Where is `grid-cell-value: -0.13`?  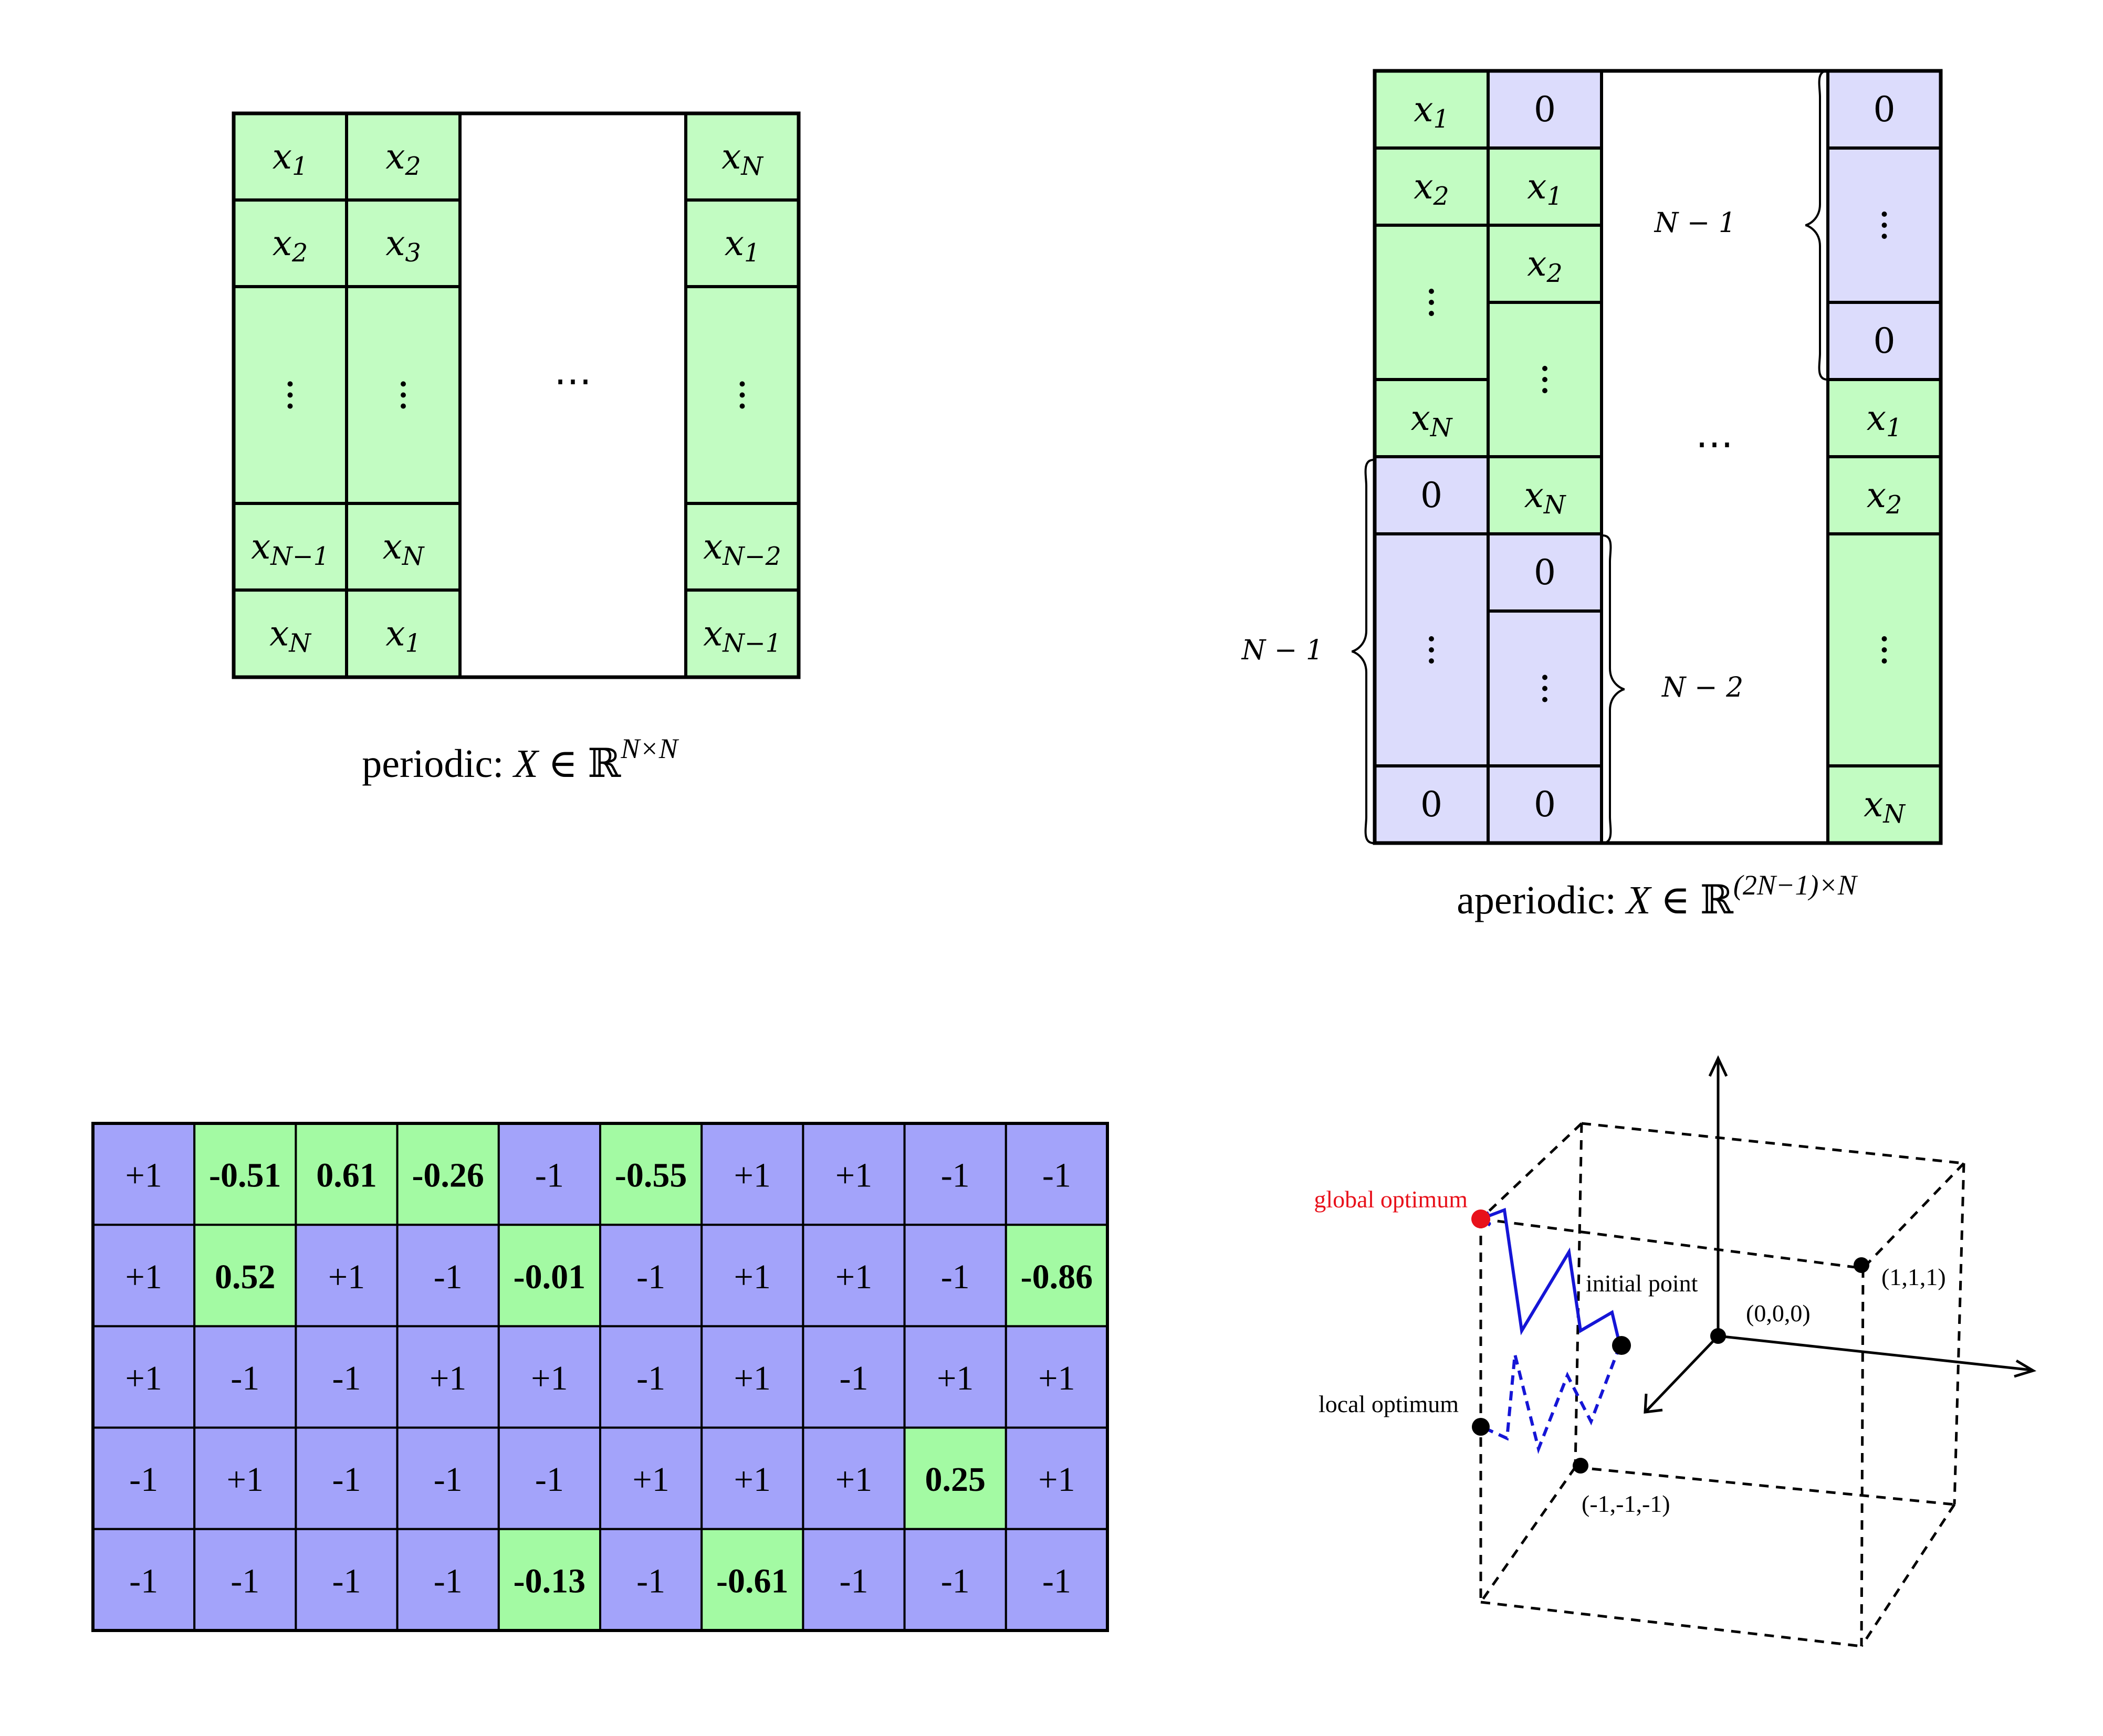
grid-cell-value: -0.13 is located at coordinates (550, 1581).